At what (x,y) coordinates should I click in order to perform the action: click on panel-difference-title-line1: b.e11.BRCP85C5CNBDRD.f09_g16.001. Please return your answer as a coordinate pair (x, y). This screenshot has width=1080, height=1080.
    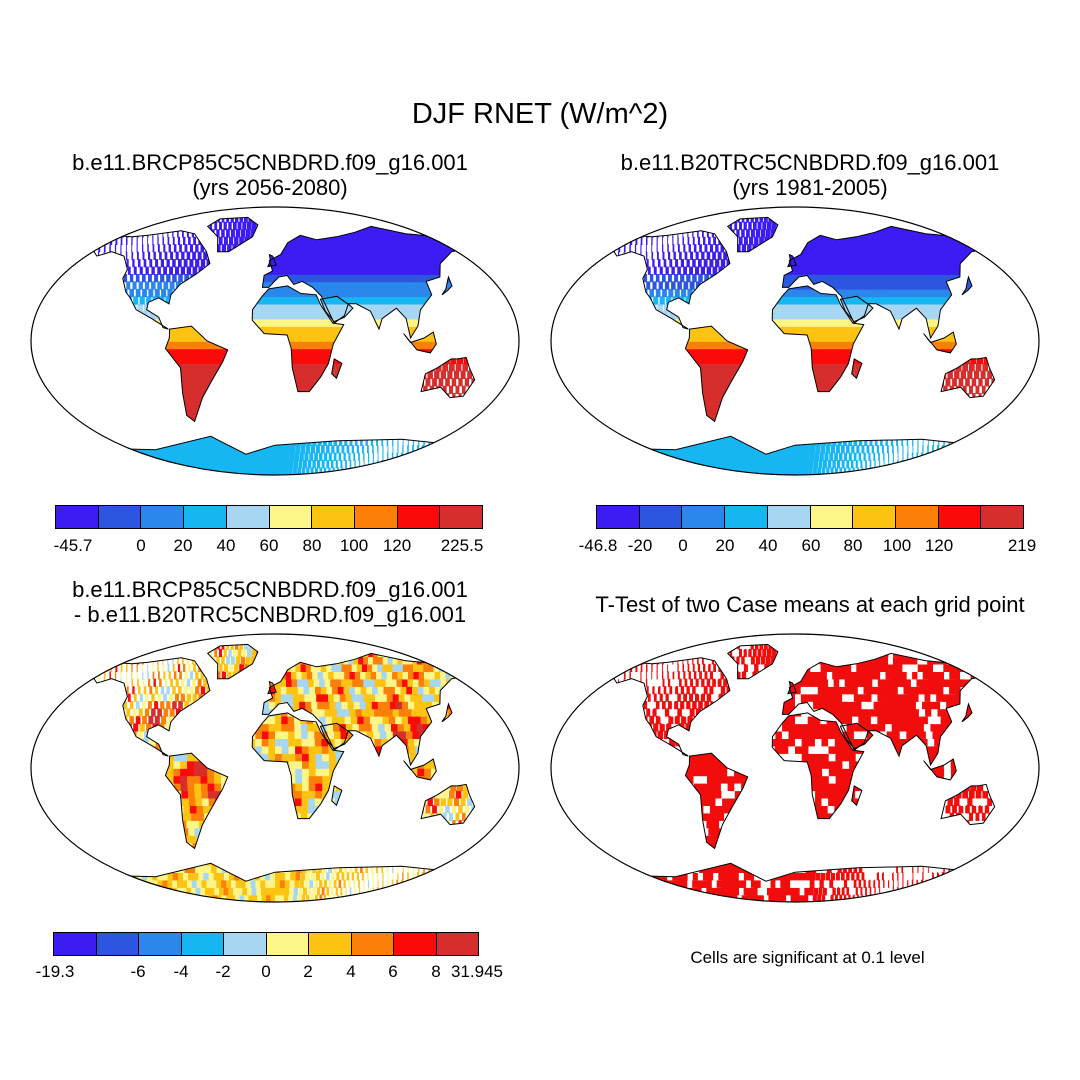
    Looking at the image, I should click on (270, 589).